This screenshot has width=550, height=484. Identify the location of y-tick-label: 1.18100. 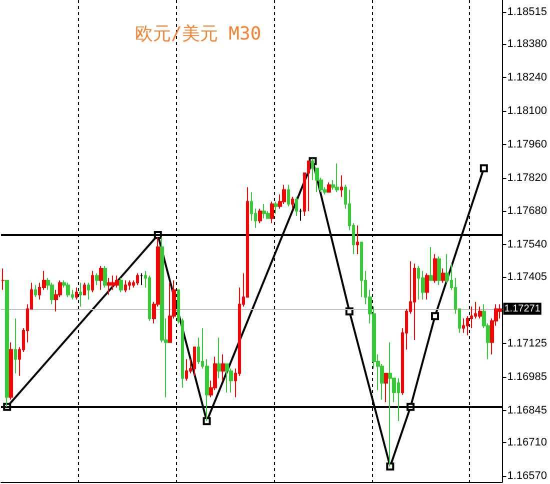
(527, 110).